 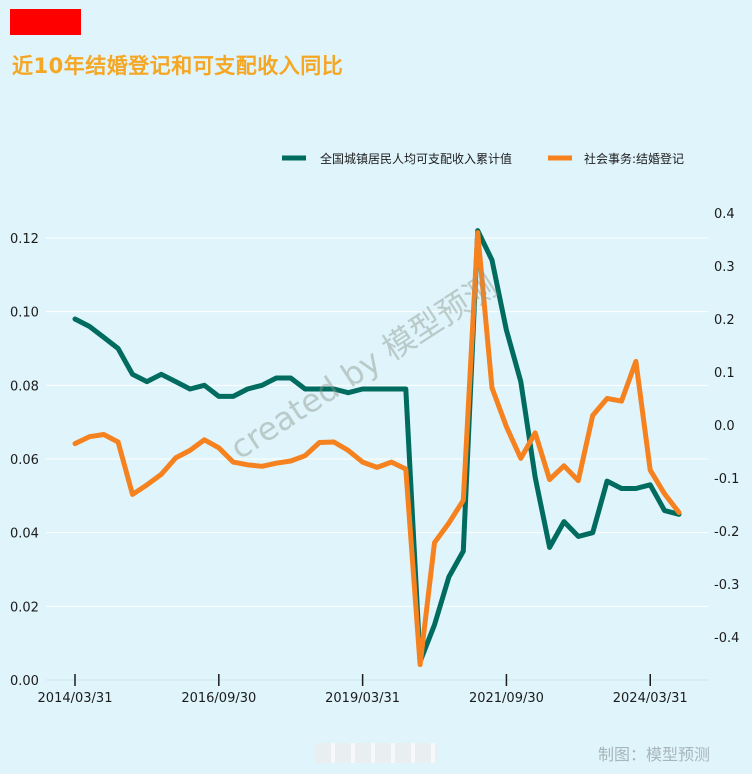 What do you see at coordinates (24, 607) in the screenshot?
I see `y-left-tick-label: 0.02` at bounding box center [24, 607].